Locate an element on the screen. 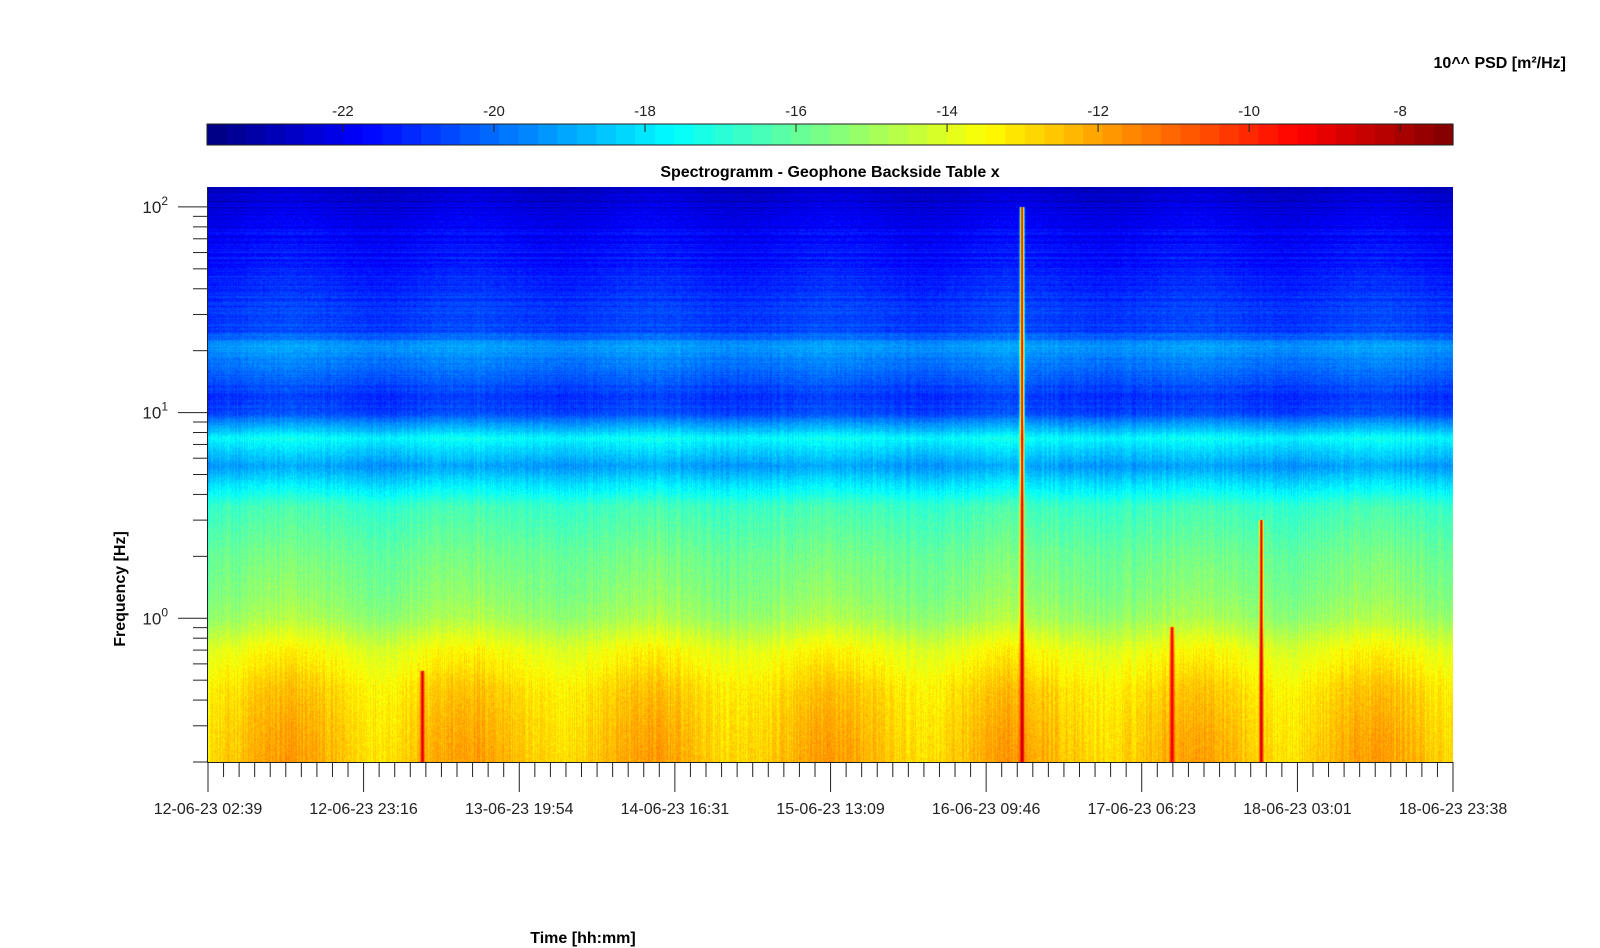 The height and width of the screenshot is (948, 1600). x-tick-label: 15-06-23 13:09 is located at coordinates (830, 809).